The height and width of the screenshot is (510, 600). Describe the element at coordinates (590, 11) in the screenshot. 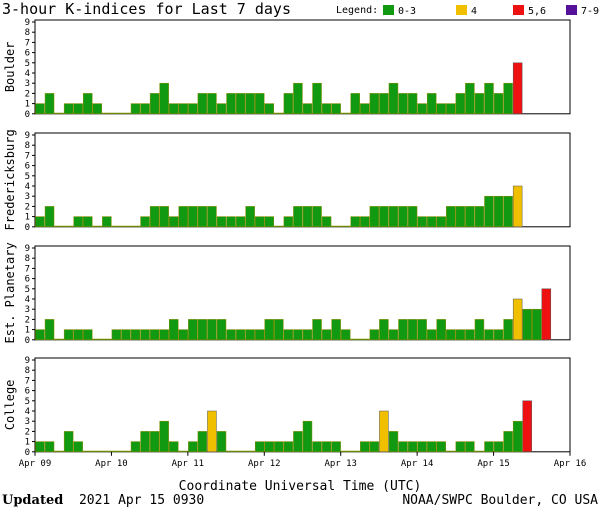

I see `legend-entry: 7-9` at that location.